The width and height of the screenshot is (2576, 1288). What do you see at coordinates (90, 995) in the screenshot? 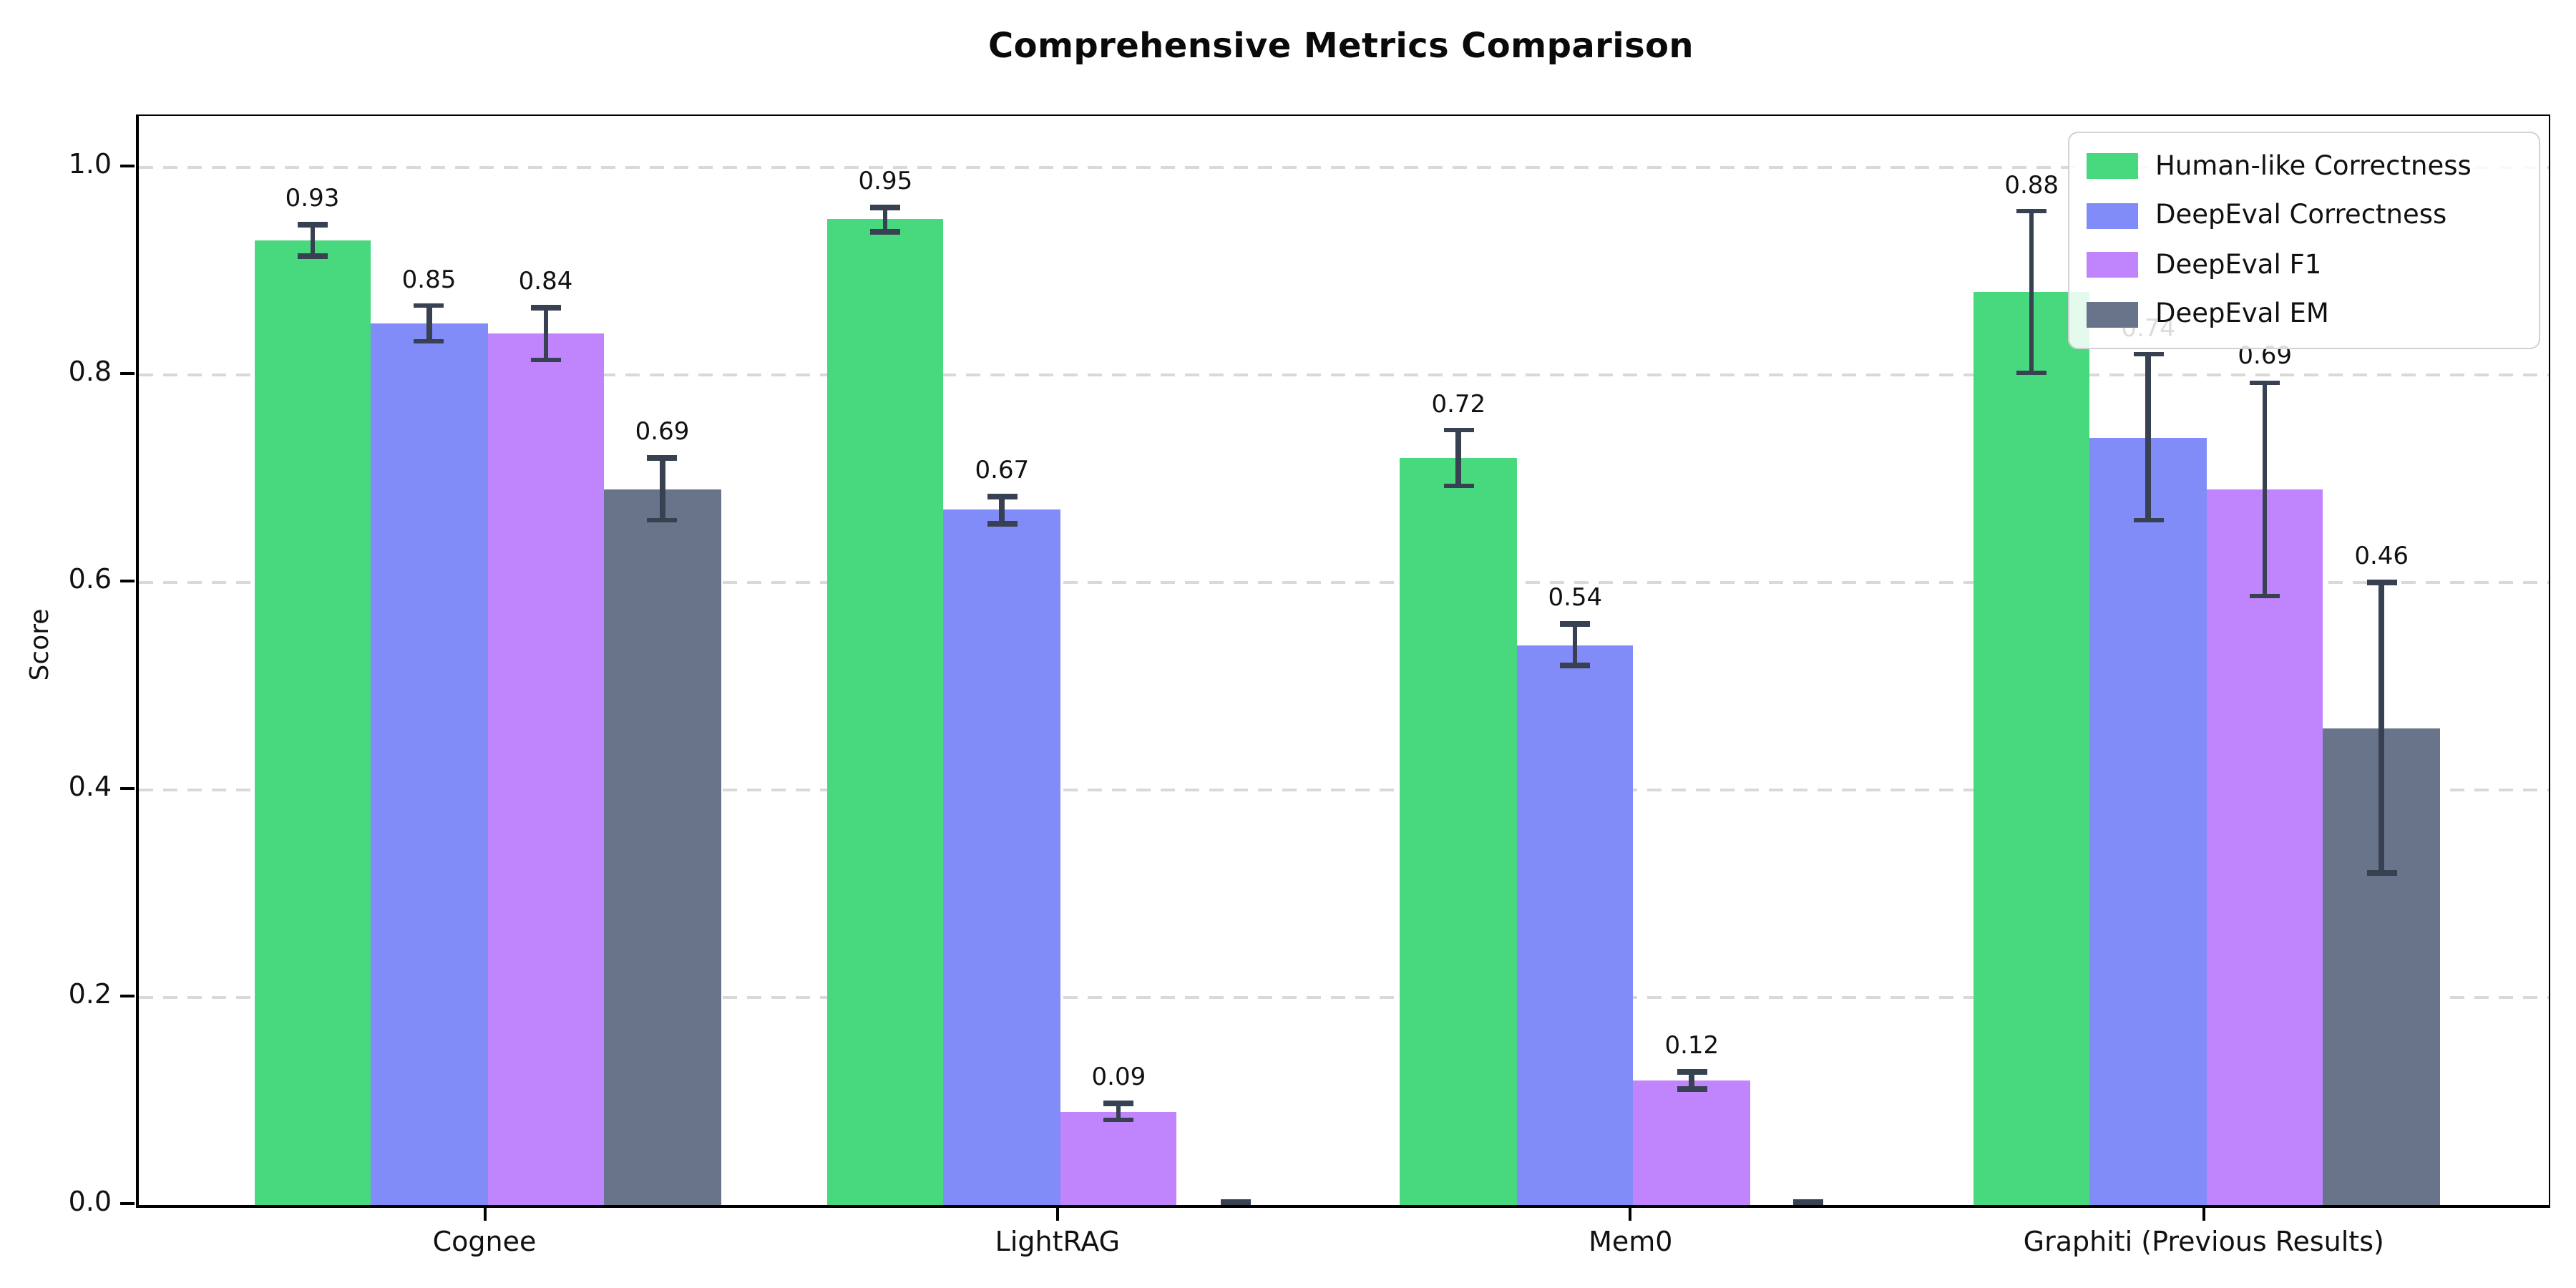
I see `y-tick-label: 0.2` at bounding box center [90, 995].